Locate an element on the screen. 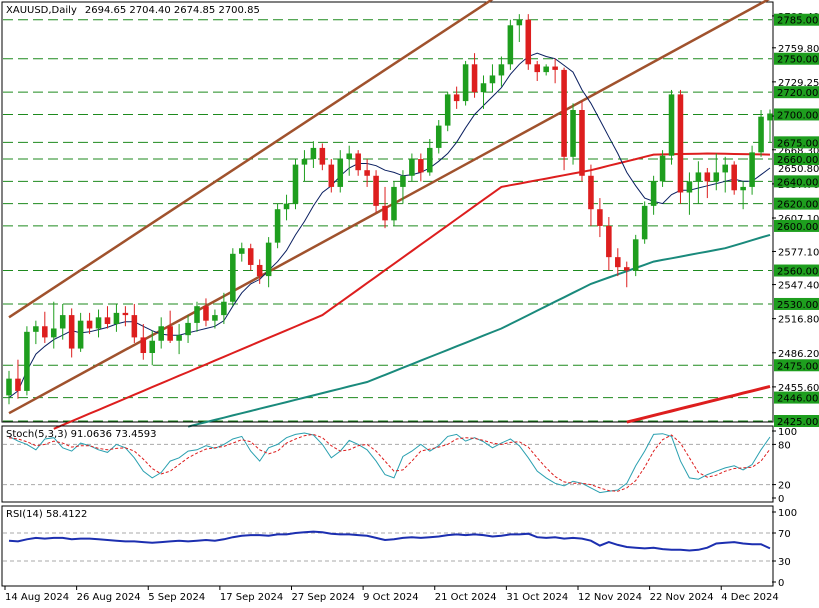  price-tick-label: 2516.80 is located at coordinates (798, 320).